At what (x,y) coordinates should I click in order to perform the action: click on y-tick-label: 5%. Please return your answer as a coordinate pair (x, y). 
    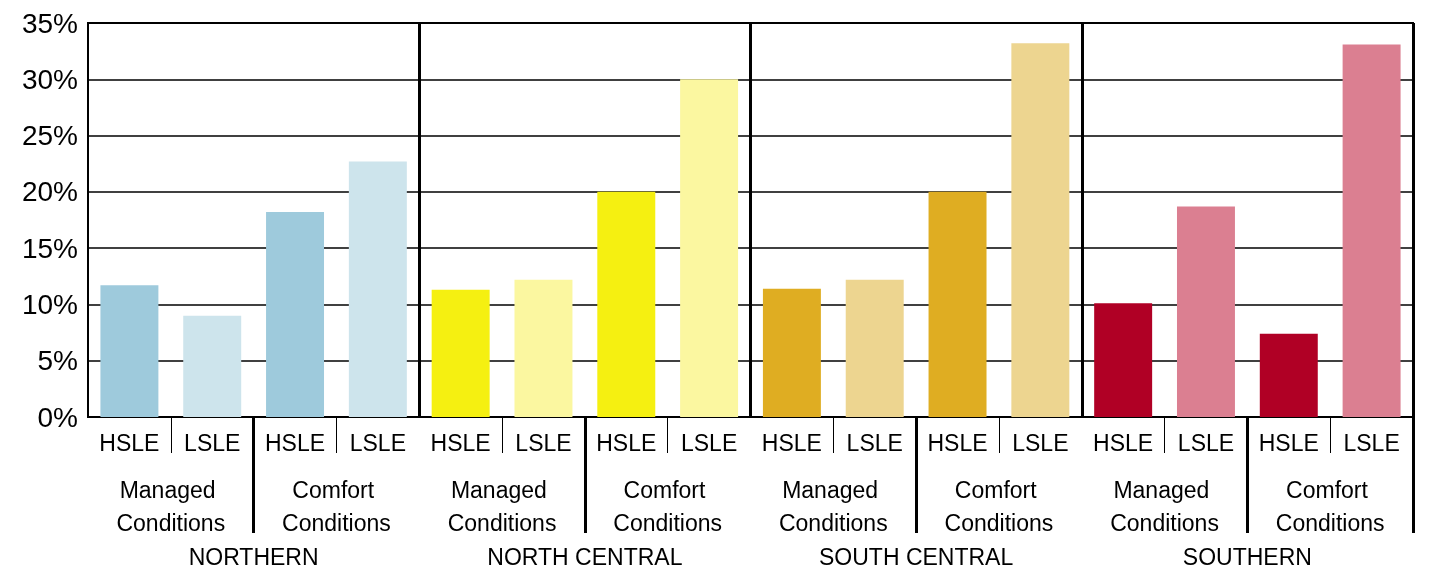
    Looking at the image, I should click on (57, 361).